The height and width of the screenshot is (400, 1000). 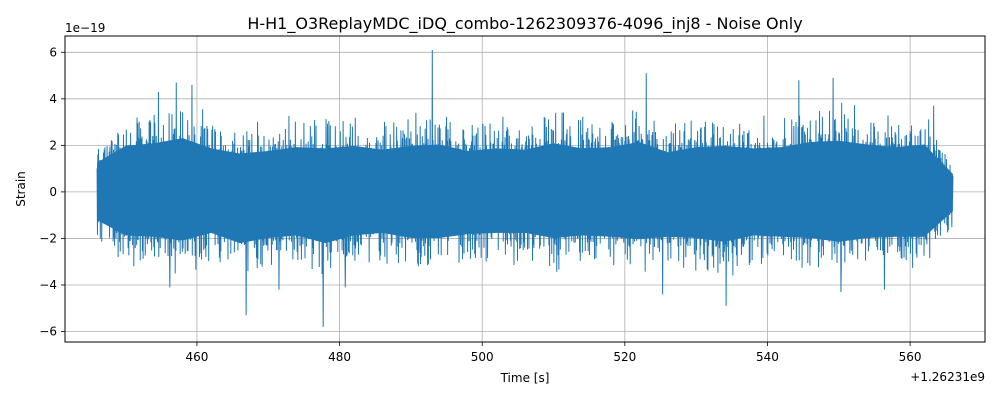 I want to click on x-tick-label: 500, so click(x=482, y=357).